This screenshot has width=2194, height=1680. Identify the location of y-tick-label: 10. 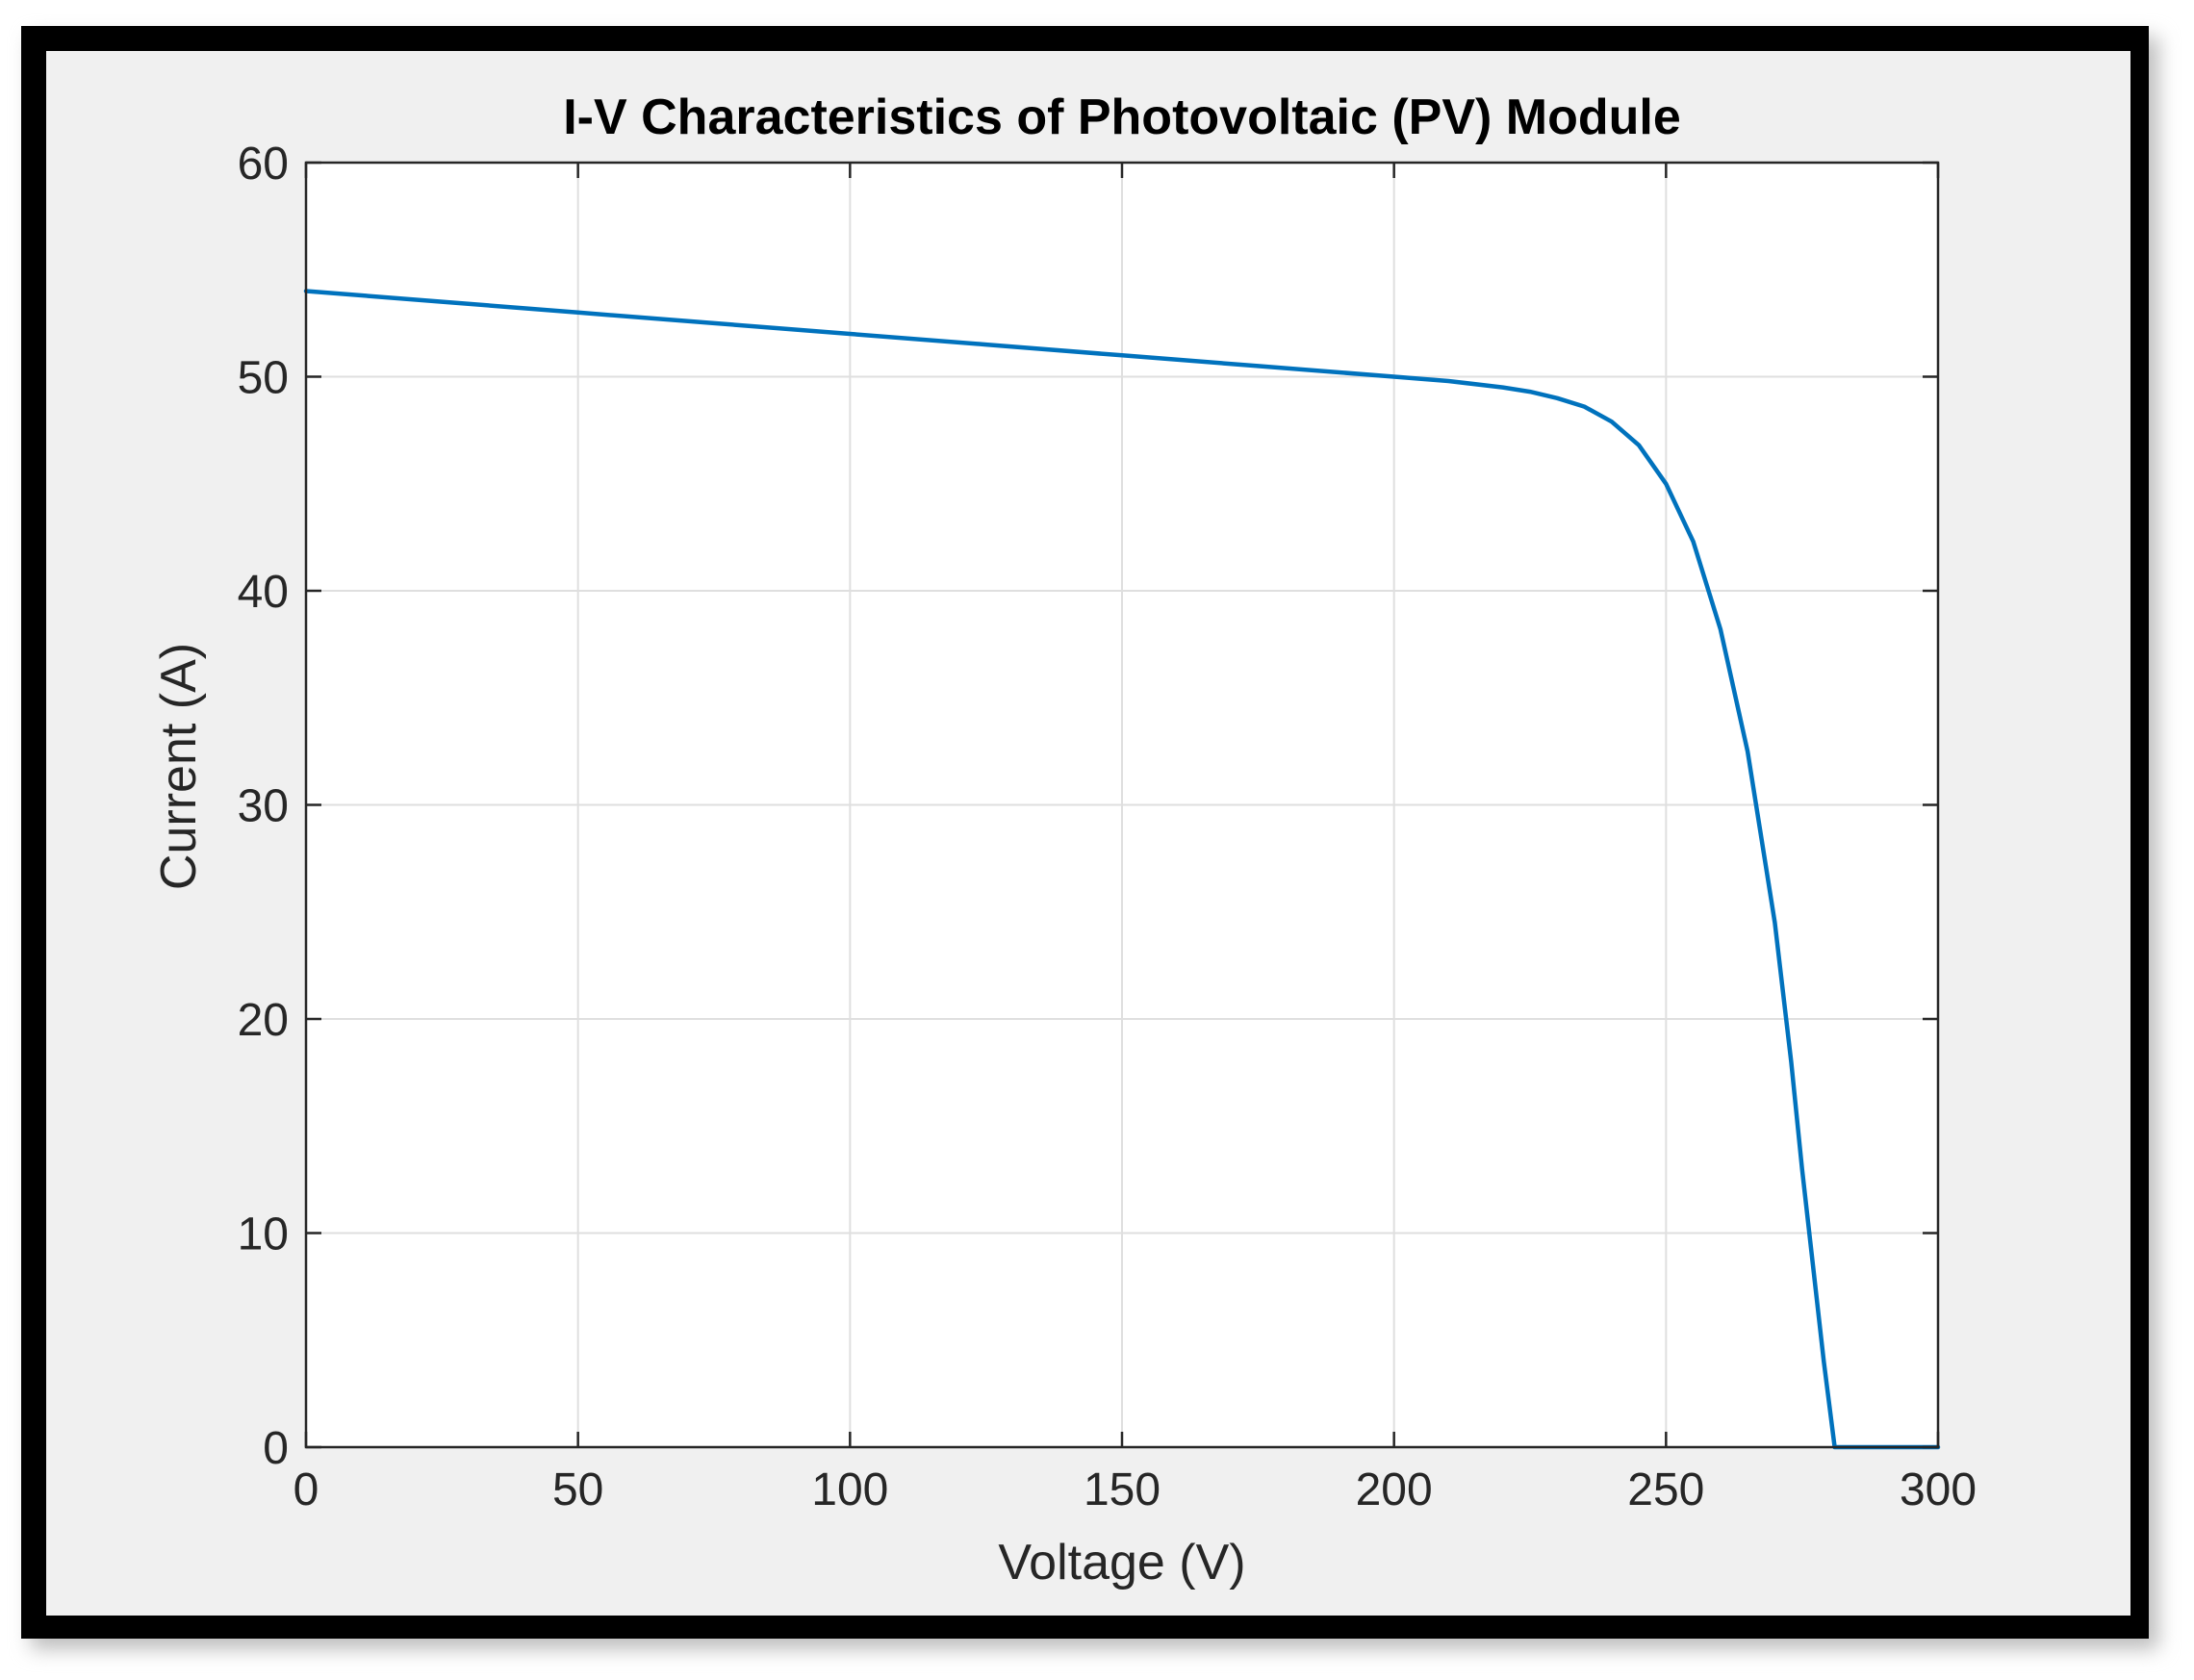
(263, 1234).